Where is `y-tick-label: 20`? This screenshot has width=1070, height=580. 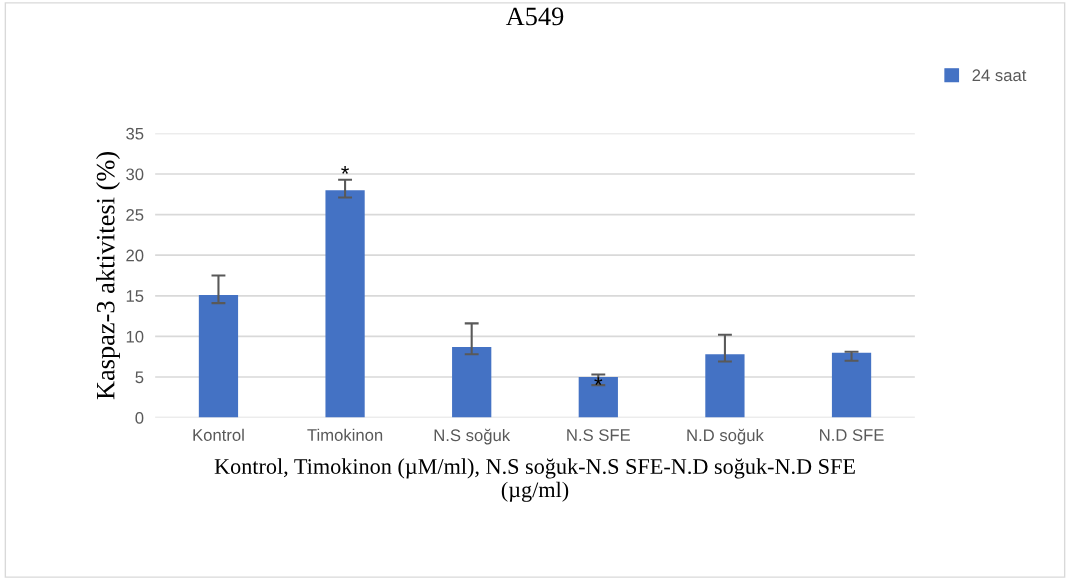 y-tick-label: 20 is located at coordinates (135, 255).